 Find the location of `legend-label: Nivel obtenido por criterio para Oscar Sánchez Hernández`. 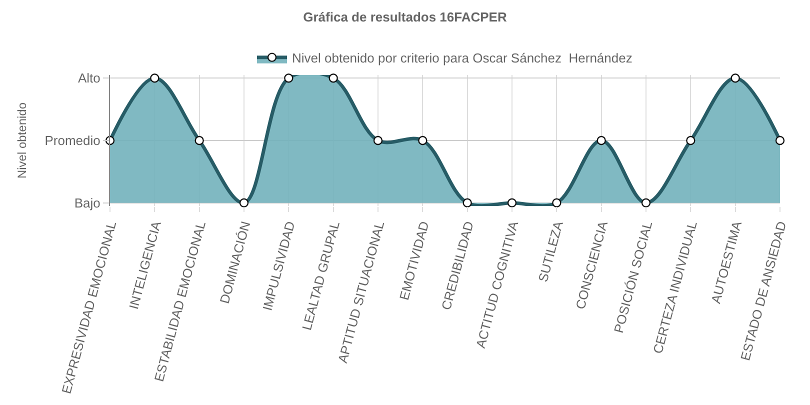

legend-label: Nivel obtenido por criterio para Oscar Sánchez Hernández is located at coordinates (462, 58).